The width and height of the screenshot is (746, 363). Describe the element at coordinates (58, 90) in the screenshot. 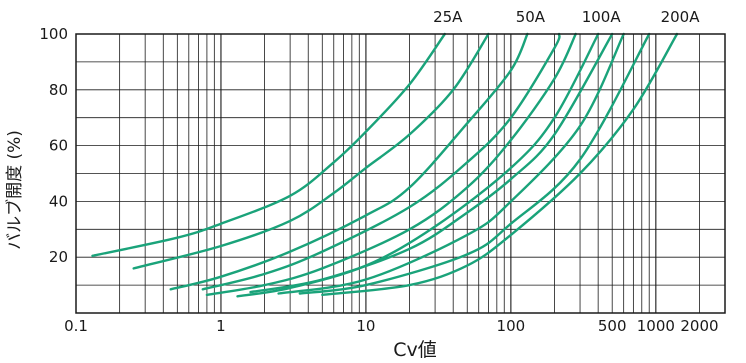

I see `y-tick-label: 80` at that location.